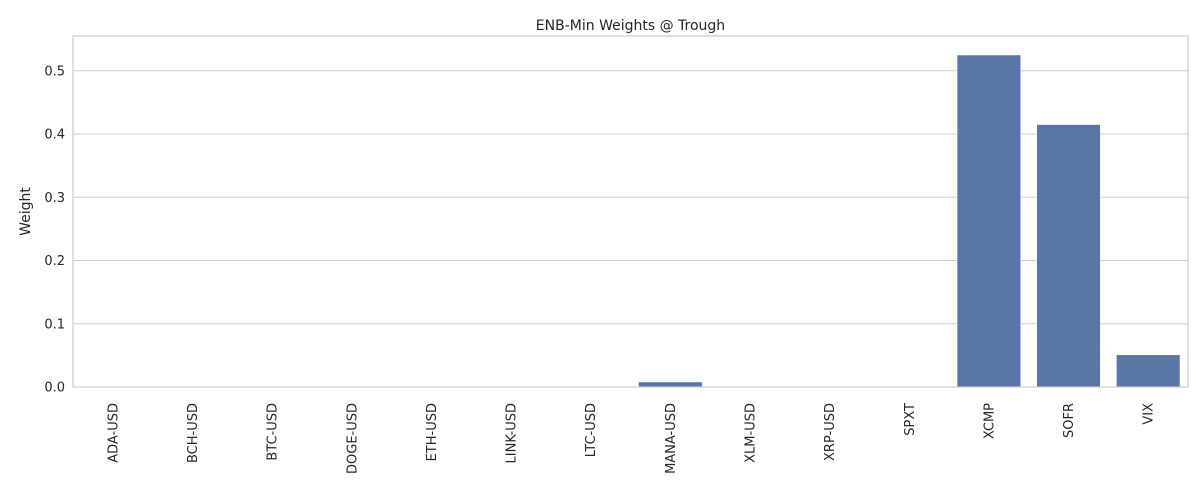  I want to click on y-axis-ticks: 0.0 0.1 0.2 0.3 0.4 0.5, so click(54, 229).